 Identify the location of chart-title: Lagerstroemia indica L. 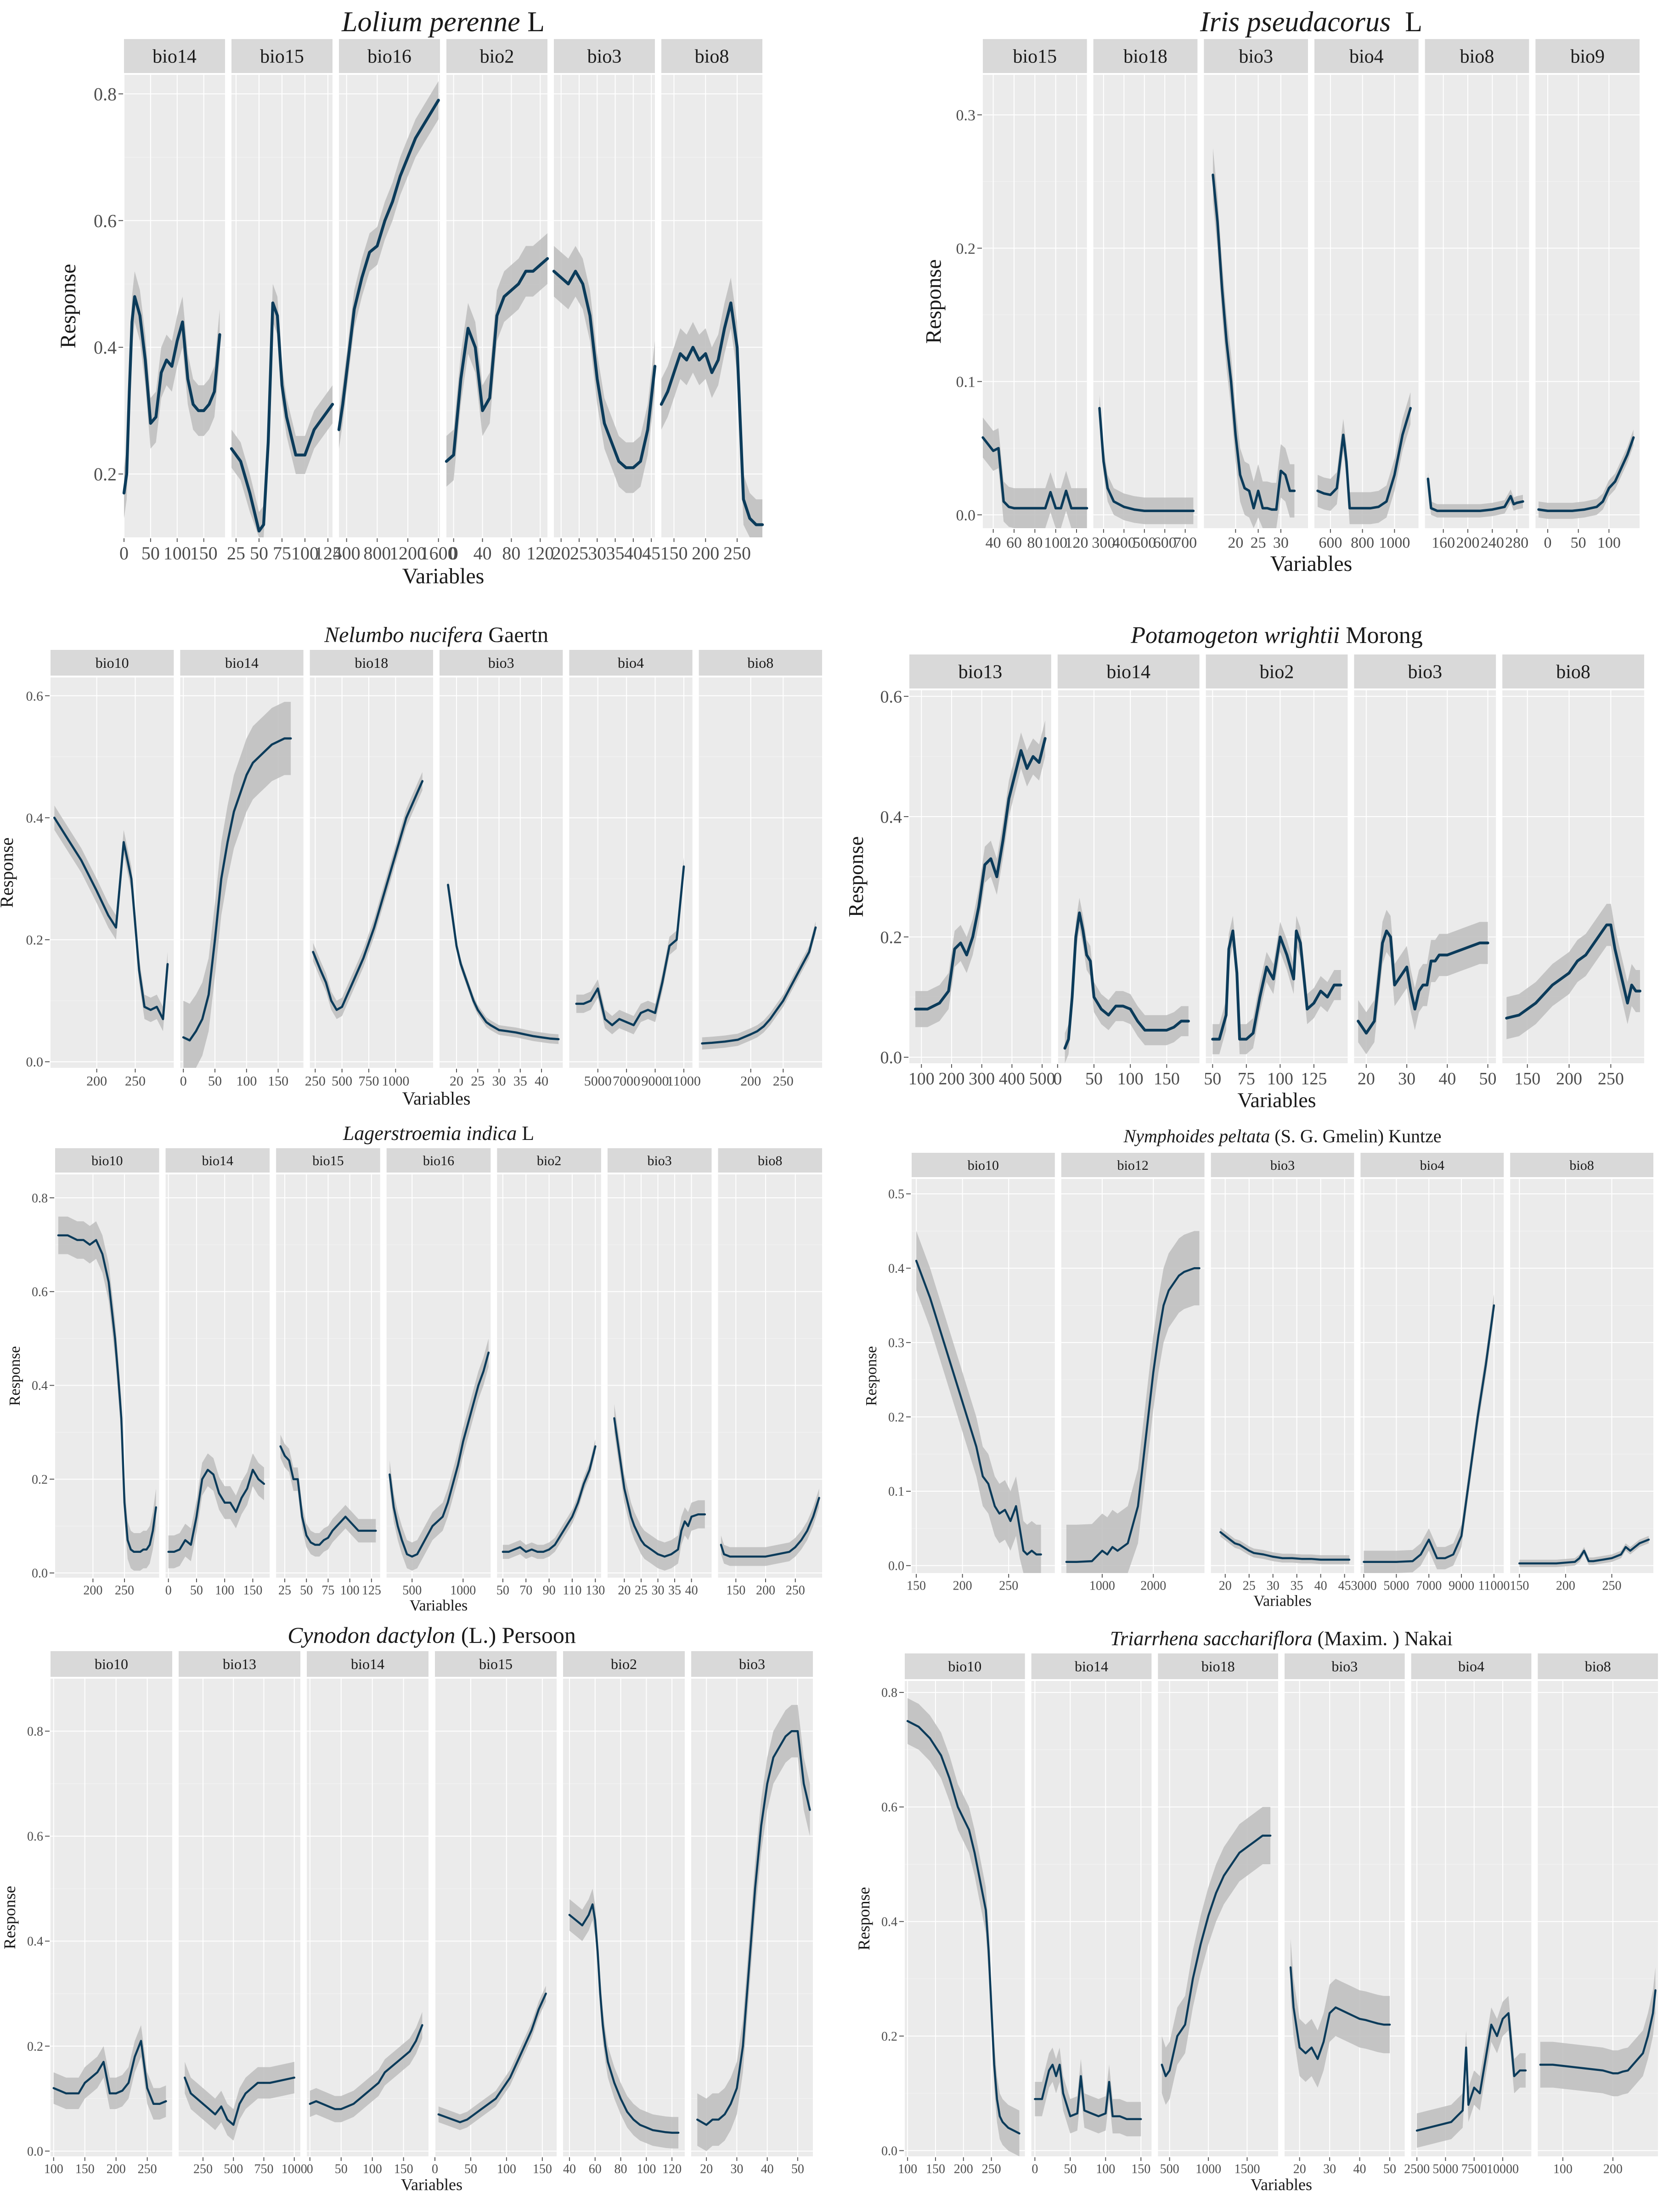
(438, 1133).